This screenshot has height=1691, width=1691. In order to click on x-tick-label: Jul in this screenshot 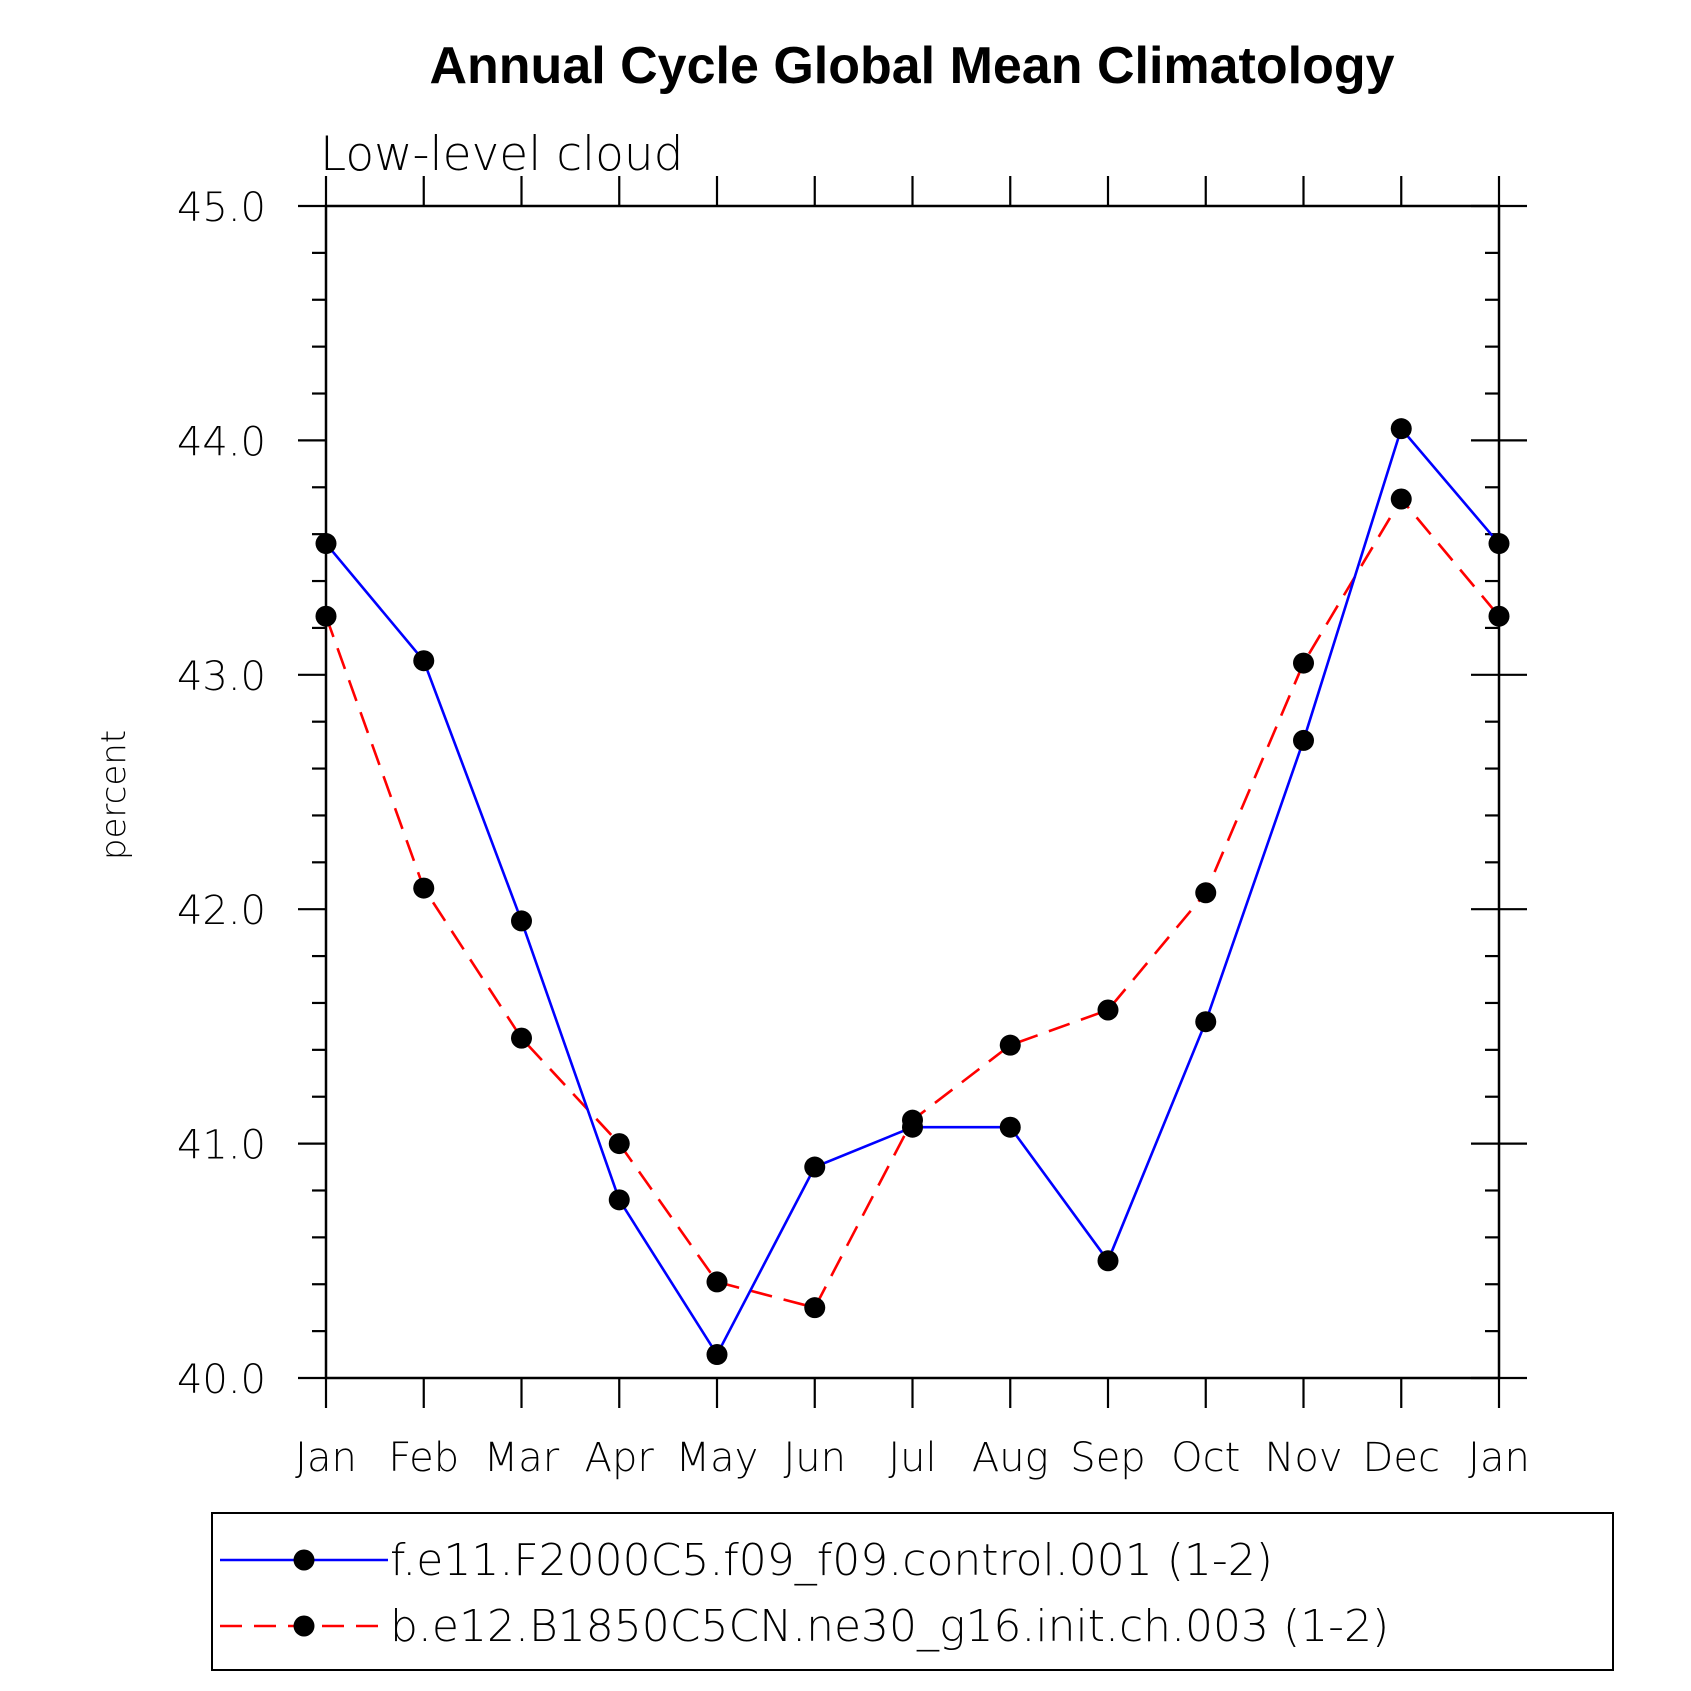, I will do `click(912, 1458)`.